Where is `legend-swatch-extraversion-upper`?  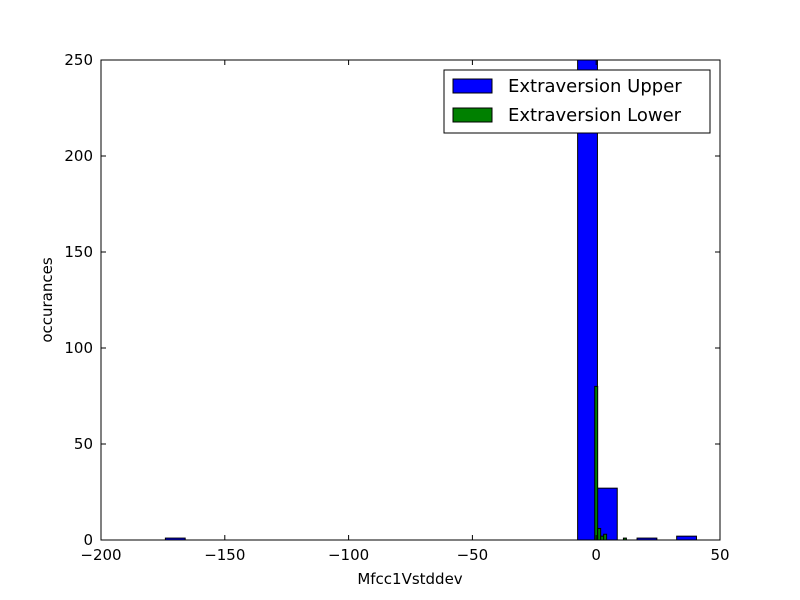 legend-swatch-extraversion-upper is located at coordinates (472, 86).